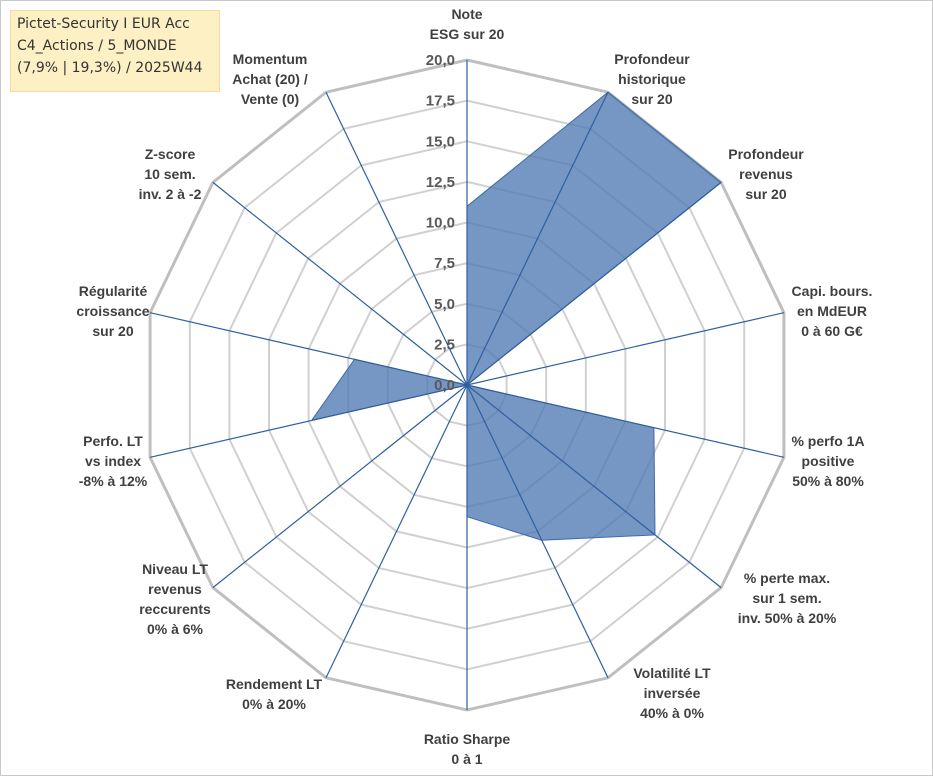 The image size is (933, 776). I want to click on axis-label: Z-score 10 sem. inv. 2 à -2, so click(170, 174).